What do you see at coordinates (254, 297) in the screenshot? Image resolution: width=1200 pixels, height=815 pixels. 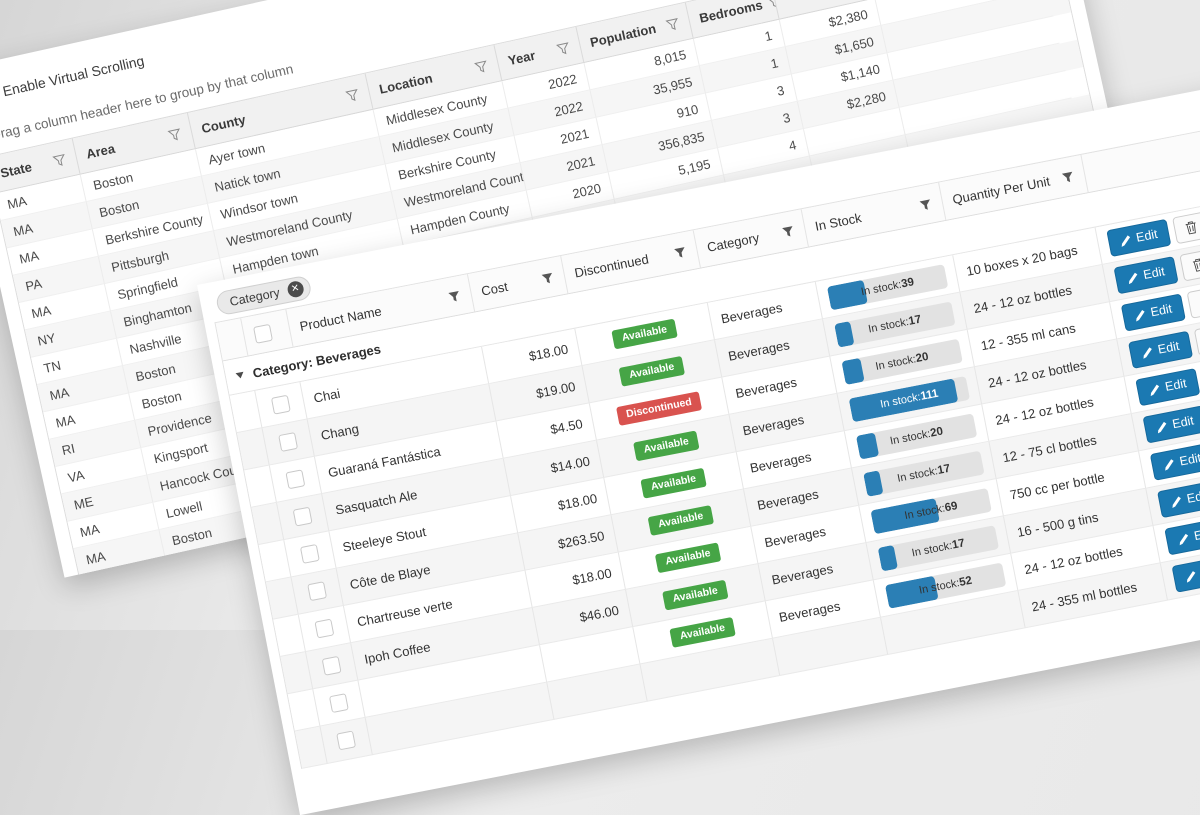 I see `category-group-chip-label: Category` at bounding box center [254, 297].